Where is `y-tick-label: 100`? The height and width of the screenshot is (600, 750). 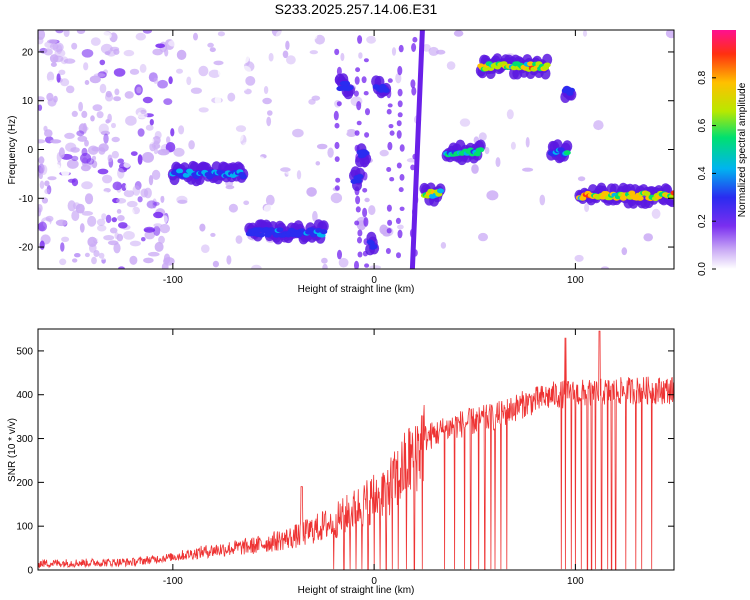
y-tick-label: 100 is located at coordinates (24, 527).